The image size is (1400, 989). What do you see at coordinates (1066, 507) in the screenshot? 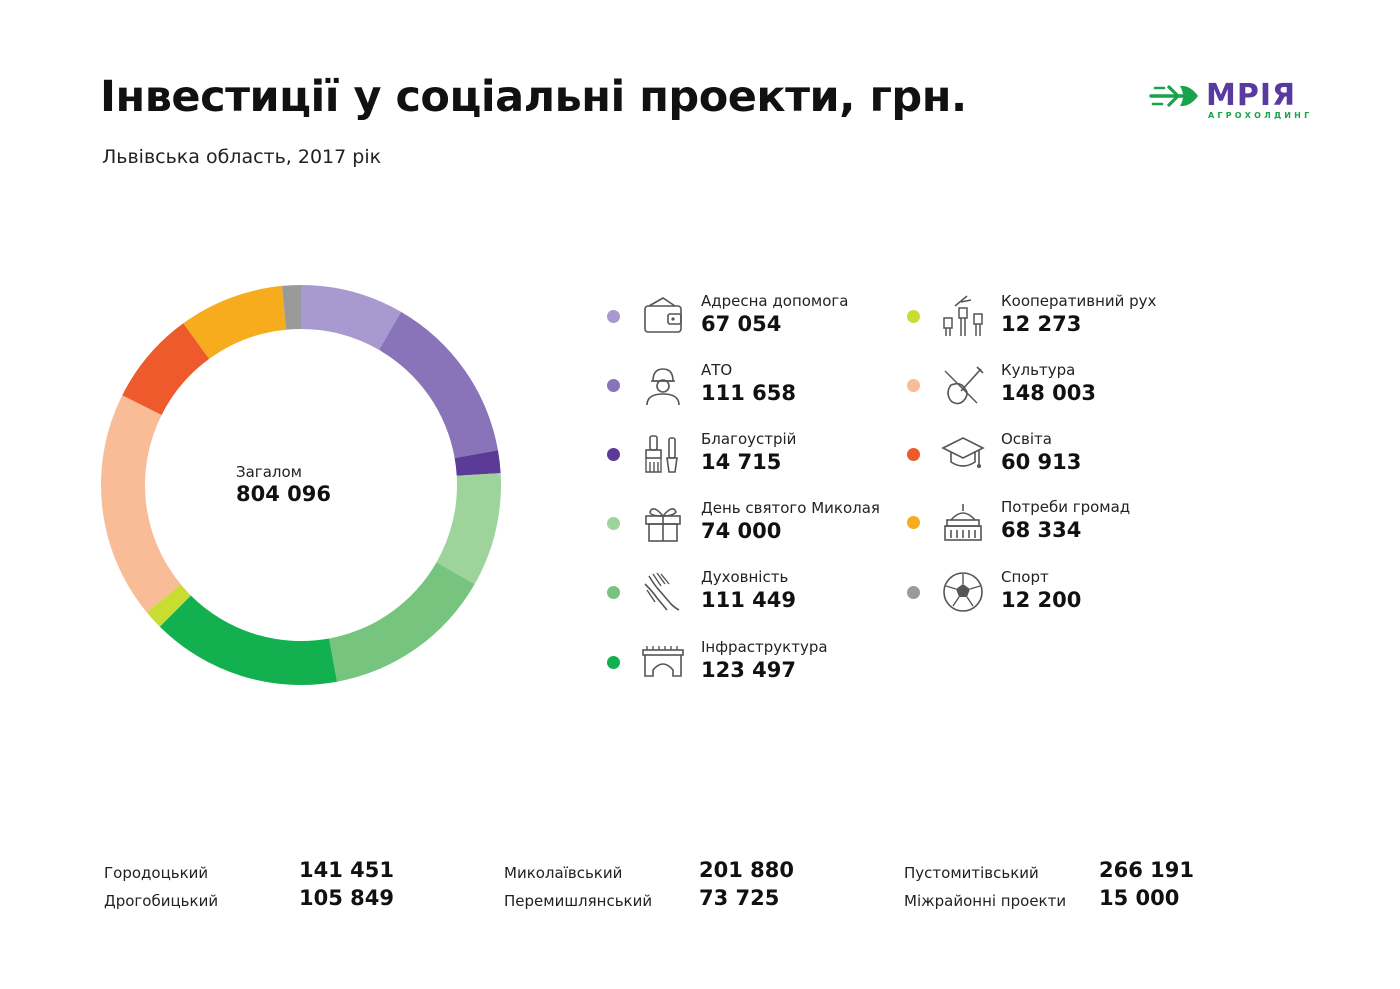
I see `legend-label: Потреби громад` at bounding box center [1066, 507].